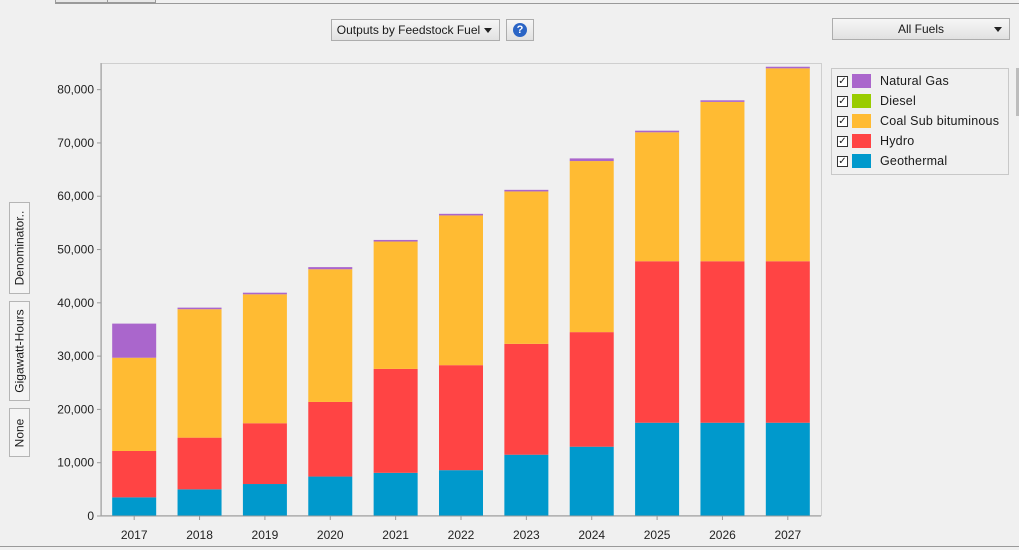 The image size is (1019, 550). I want to click on y-tick-label: 70,000, so click(75, 143).